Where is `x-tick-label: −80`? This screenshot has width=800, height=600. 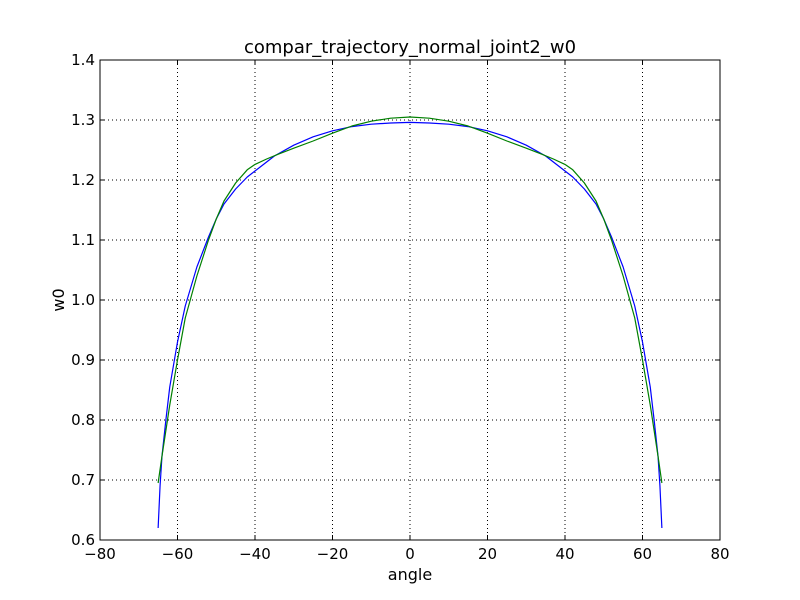 x-tick-label: −80 is located at coordinates (100, 554).